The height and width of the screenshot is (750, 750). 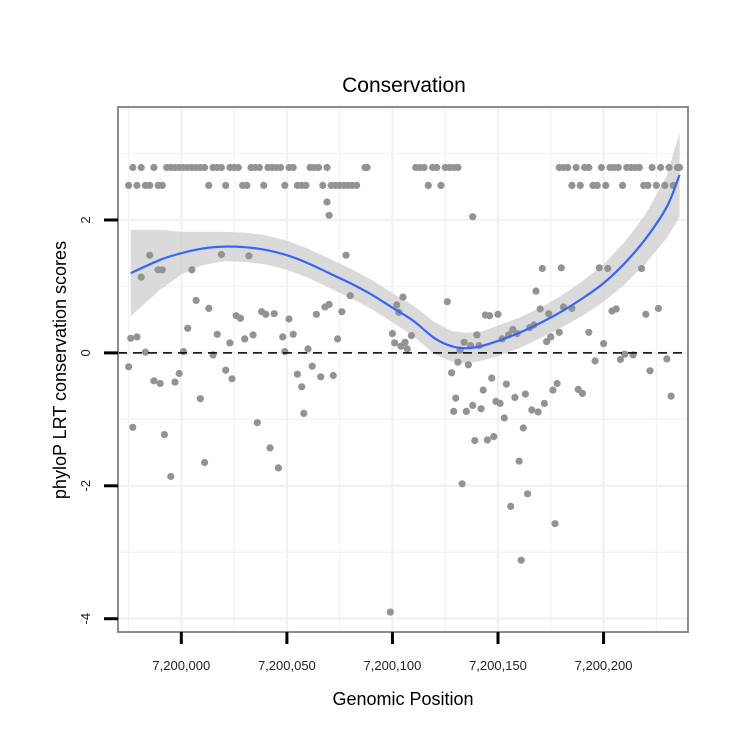 What do you see at coordinates (287, 665) in the screenshot?
I see `x-tick-label: 7,200,050` at bounding box center [287, 665].